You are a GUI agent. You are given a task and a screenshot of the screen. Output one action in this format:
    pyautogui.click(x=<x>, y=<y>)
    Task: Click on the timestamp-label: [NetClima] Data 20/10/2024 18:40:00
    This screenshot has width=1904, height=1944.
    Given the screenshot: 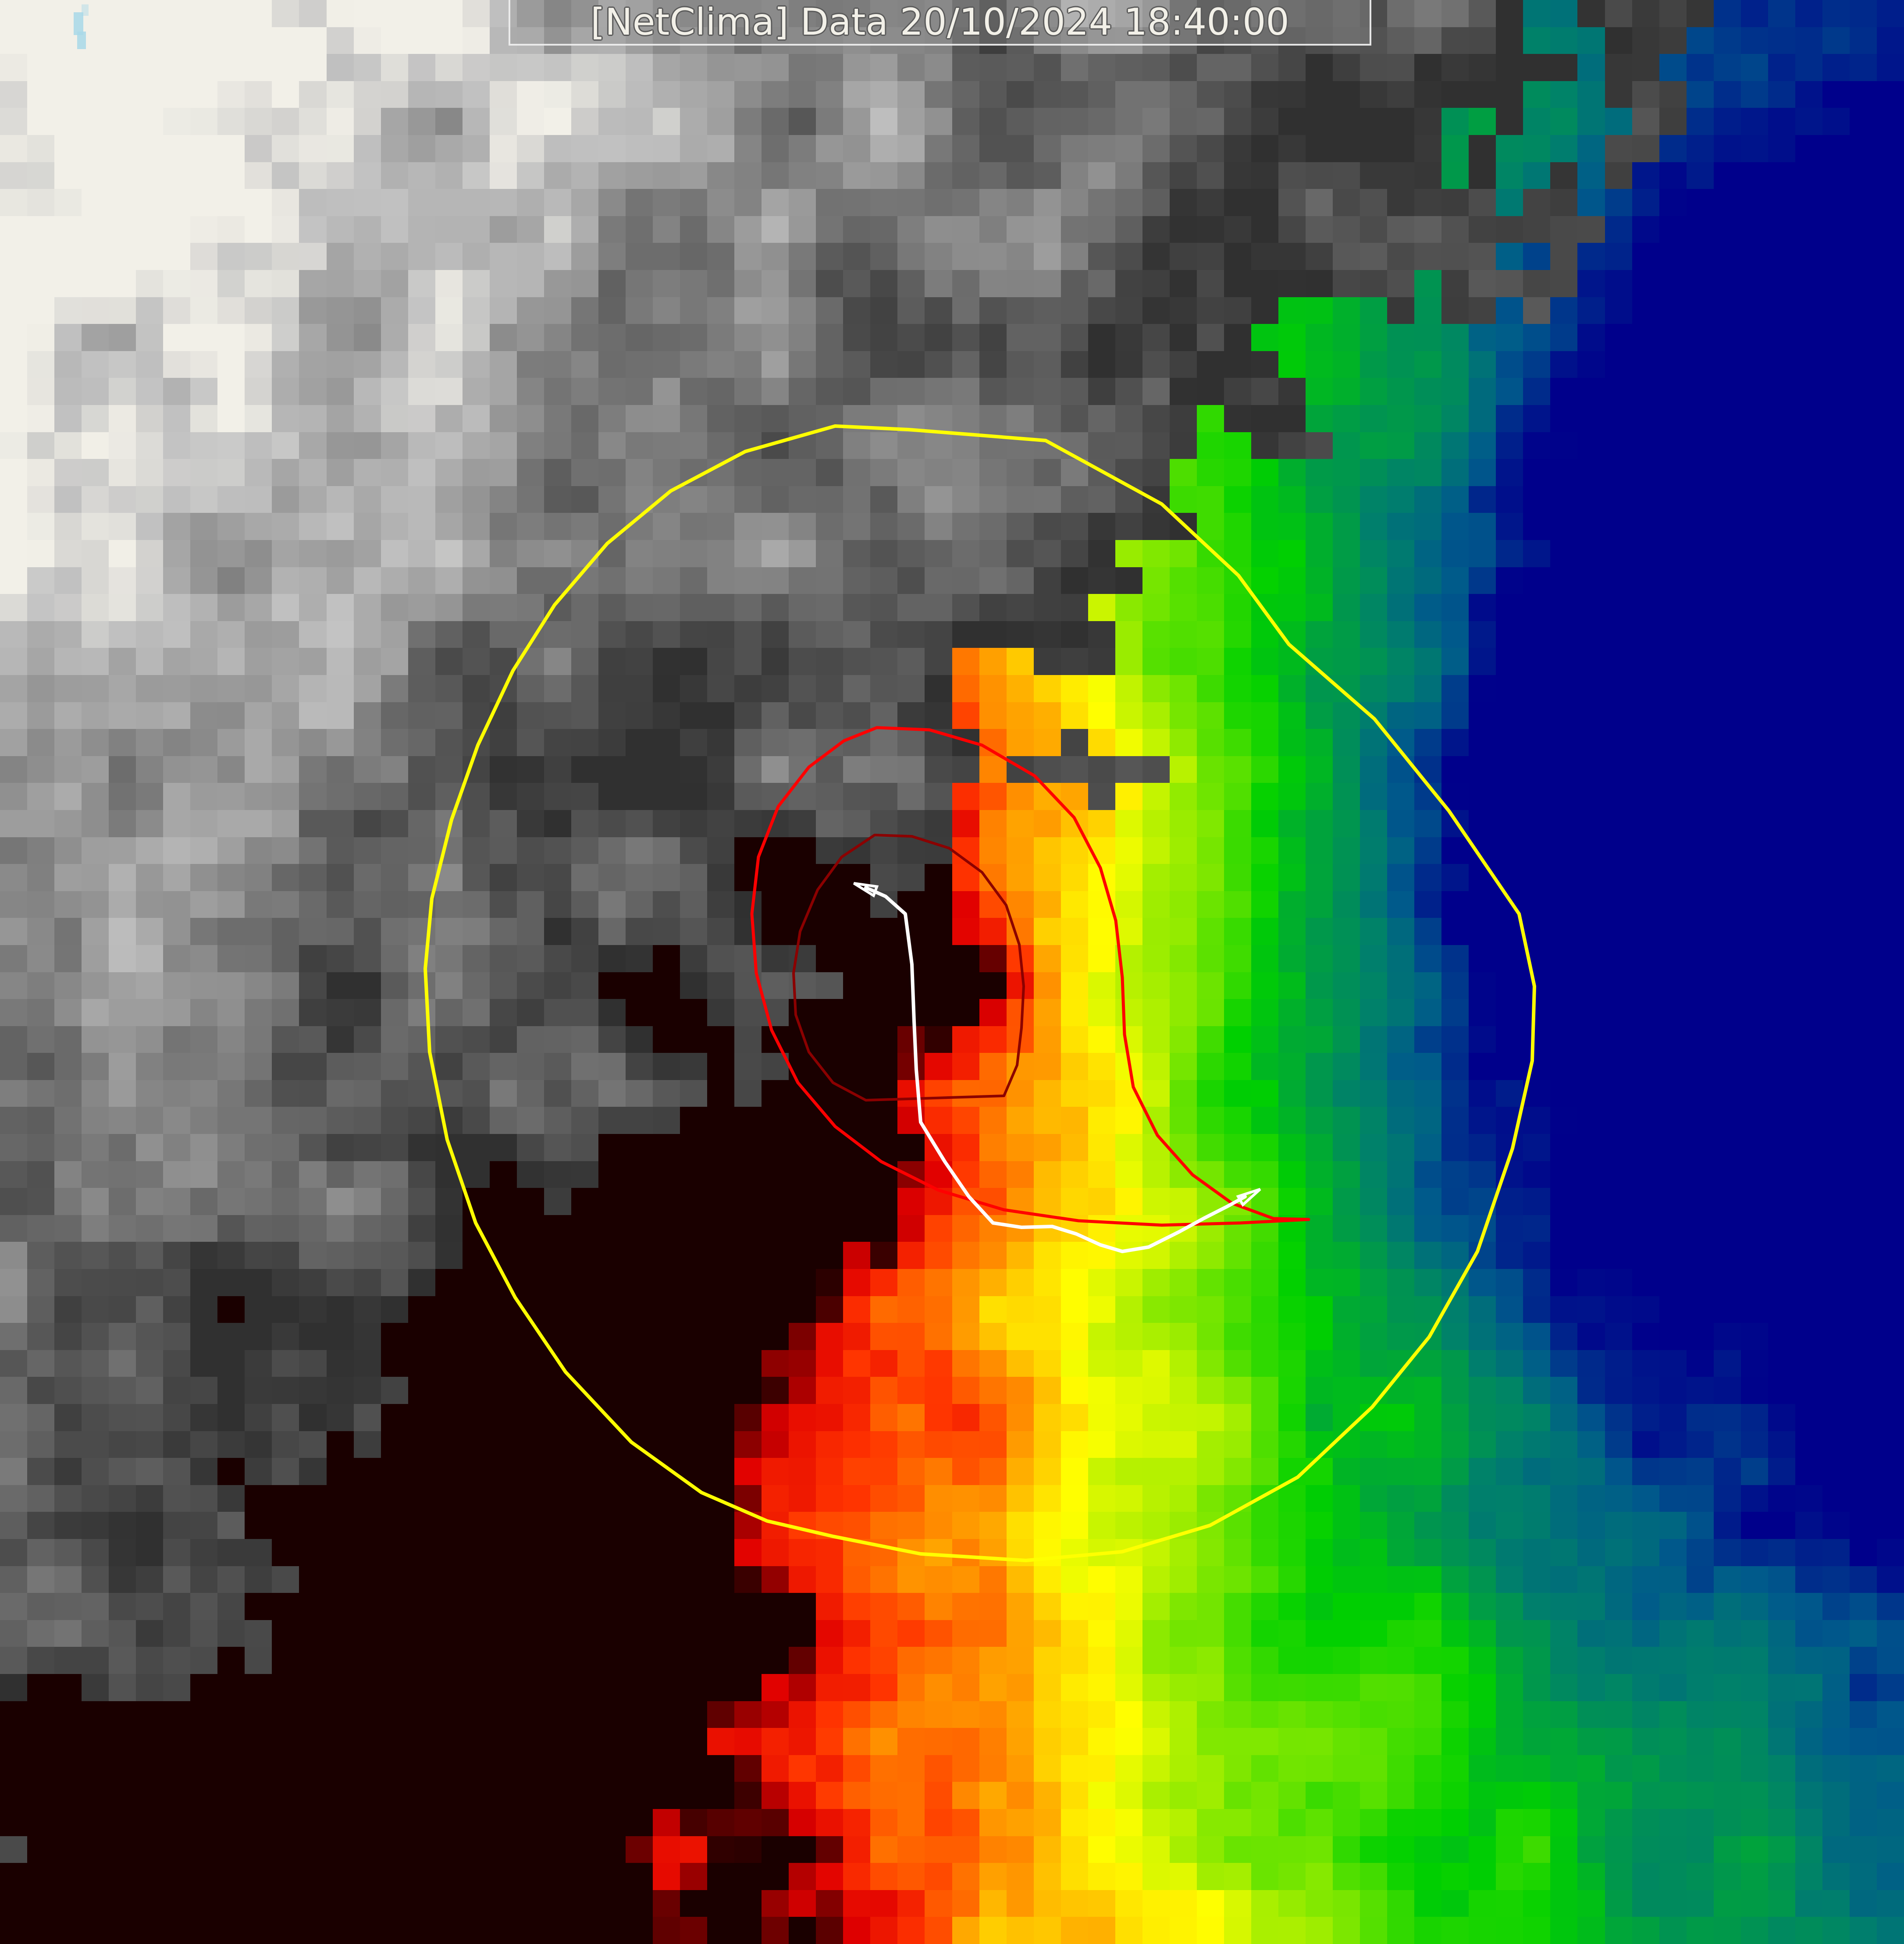 What is the action you would take?
    pyautogui.click(x=940, y=21)
    